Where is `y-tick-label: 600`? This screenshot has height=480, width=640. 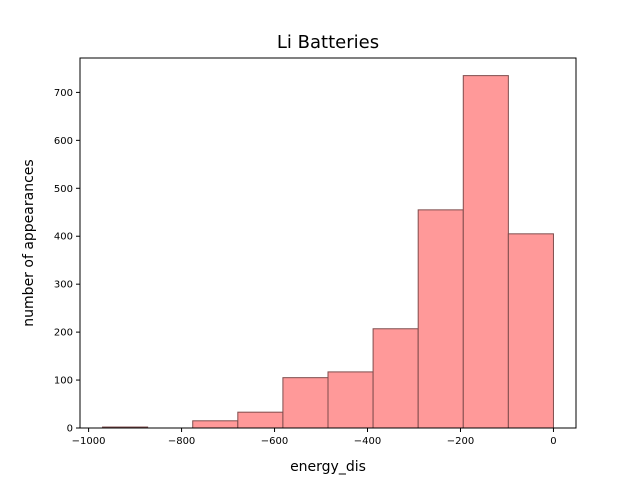 y-tick-label: 600 is located at coordinates (63, 141).